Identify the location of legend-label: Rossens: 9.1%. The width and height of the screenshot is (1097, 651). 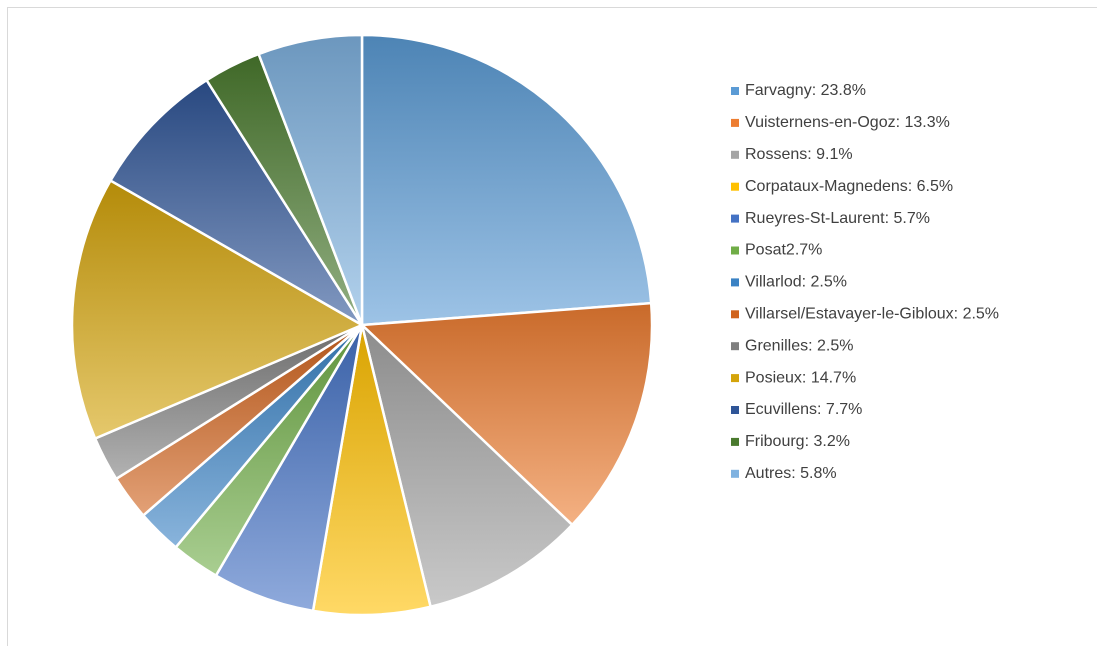
(799, 154).